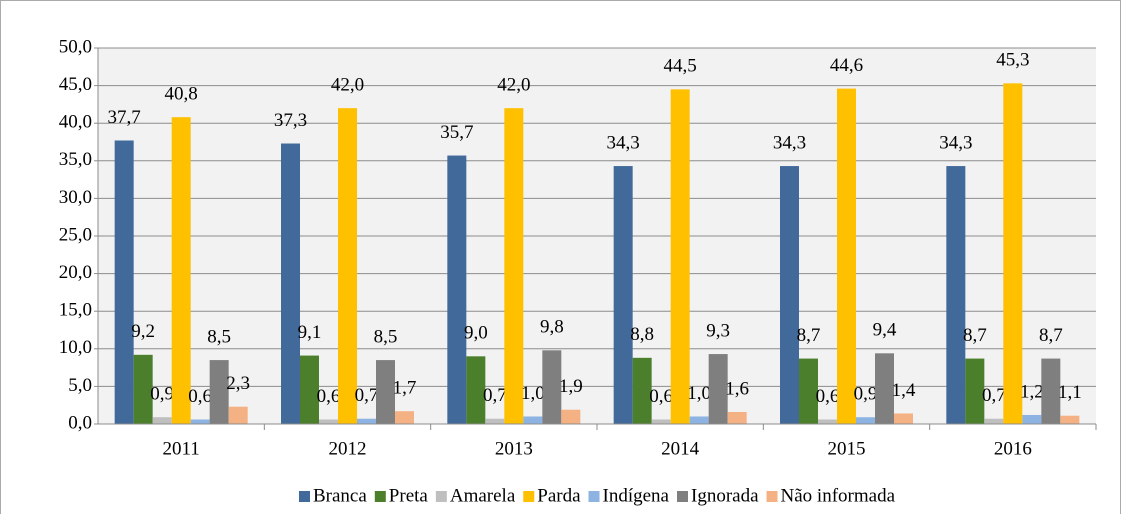 This screenshot has width=1131, height=514. What do you see at coordinates (552, 327) in the screenshot?
I see `data-label: 9,8` at bounding box center [552, 327].